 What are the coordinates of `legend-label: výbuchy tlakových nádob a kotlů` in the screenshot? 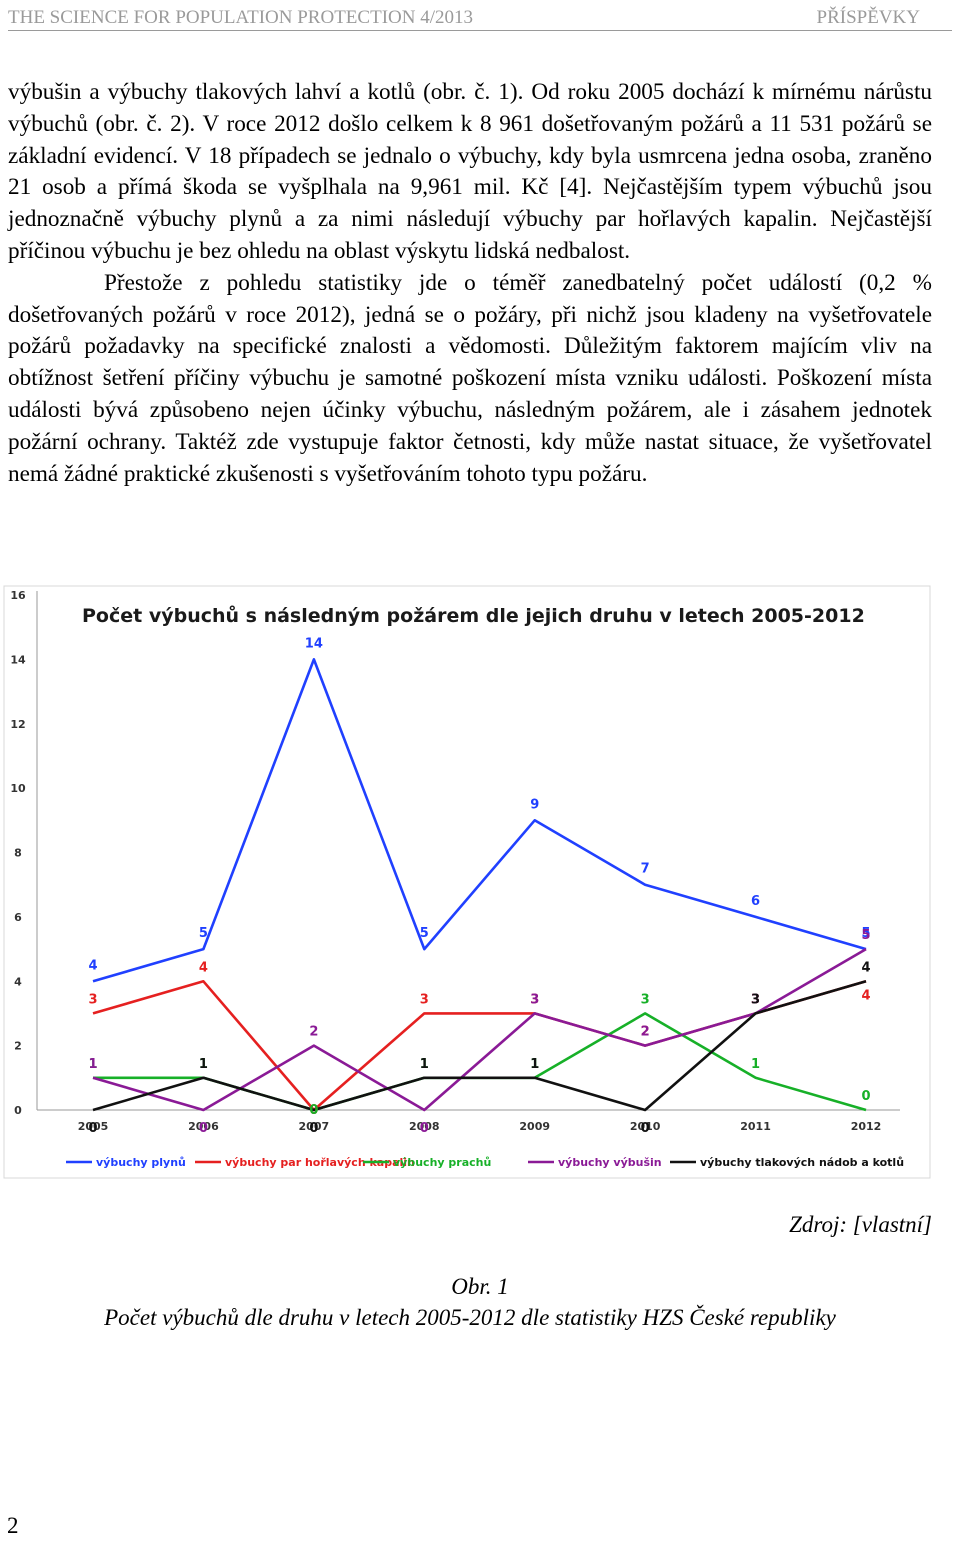 It's located at (802, 1162).